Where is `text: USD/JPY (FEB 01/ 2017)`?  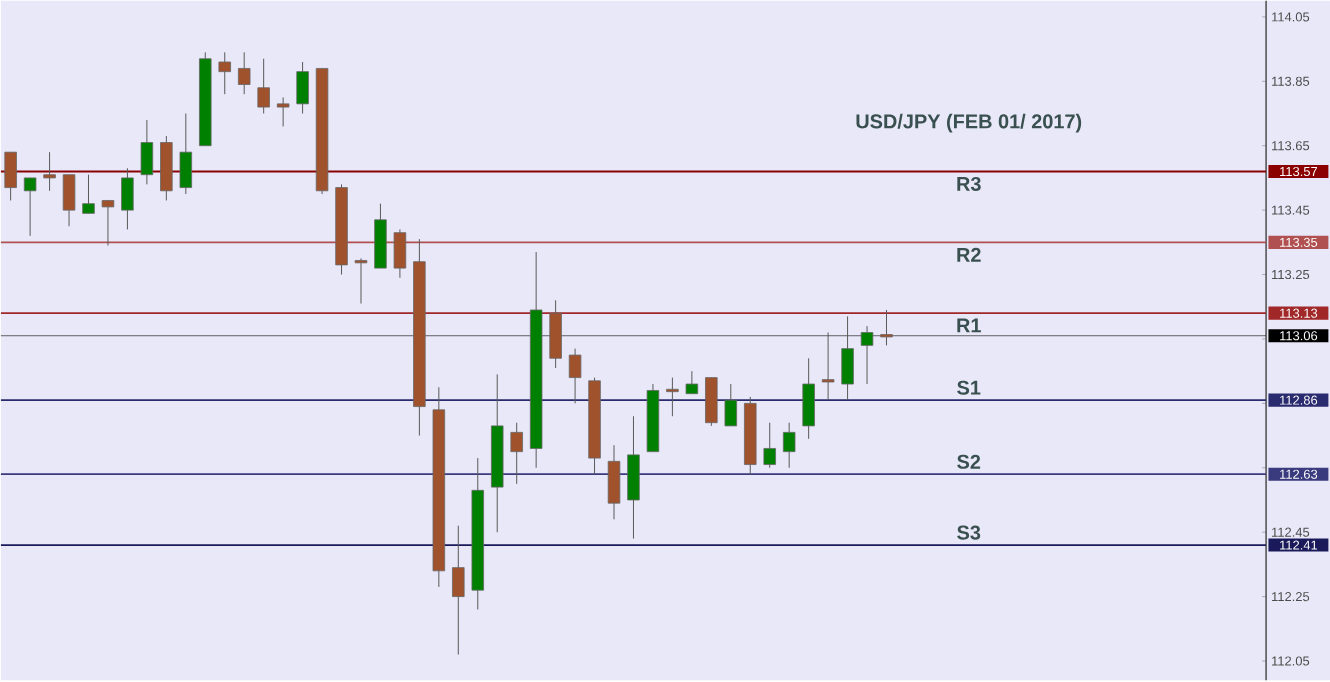 text: USD/JPY (FEB 01/ 2017) is located at coordinates (969, 123).